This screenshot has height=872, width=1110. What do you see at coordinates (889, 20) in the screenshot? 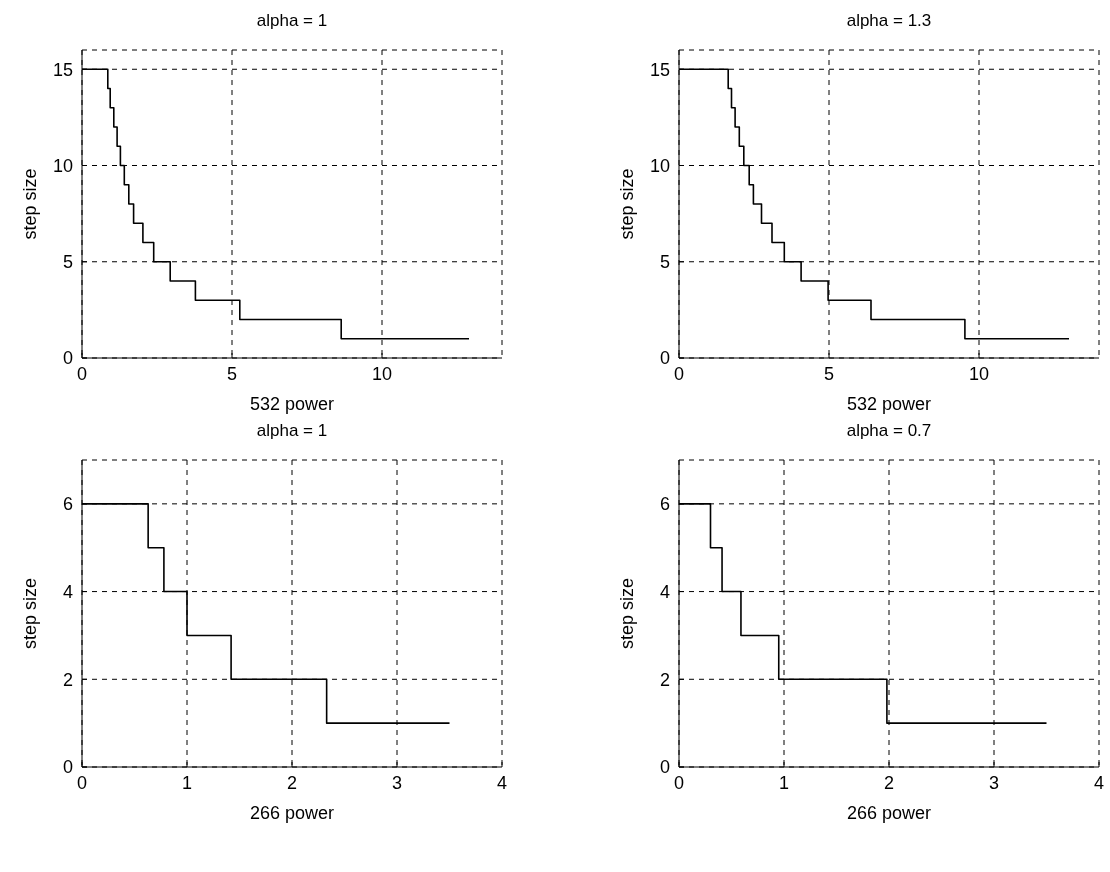
I see `chart-title: alpha = 1.3` at bounding box center [889, 20].